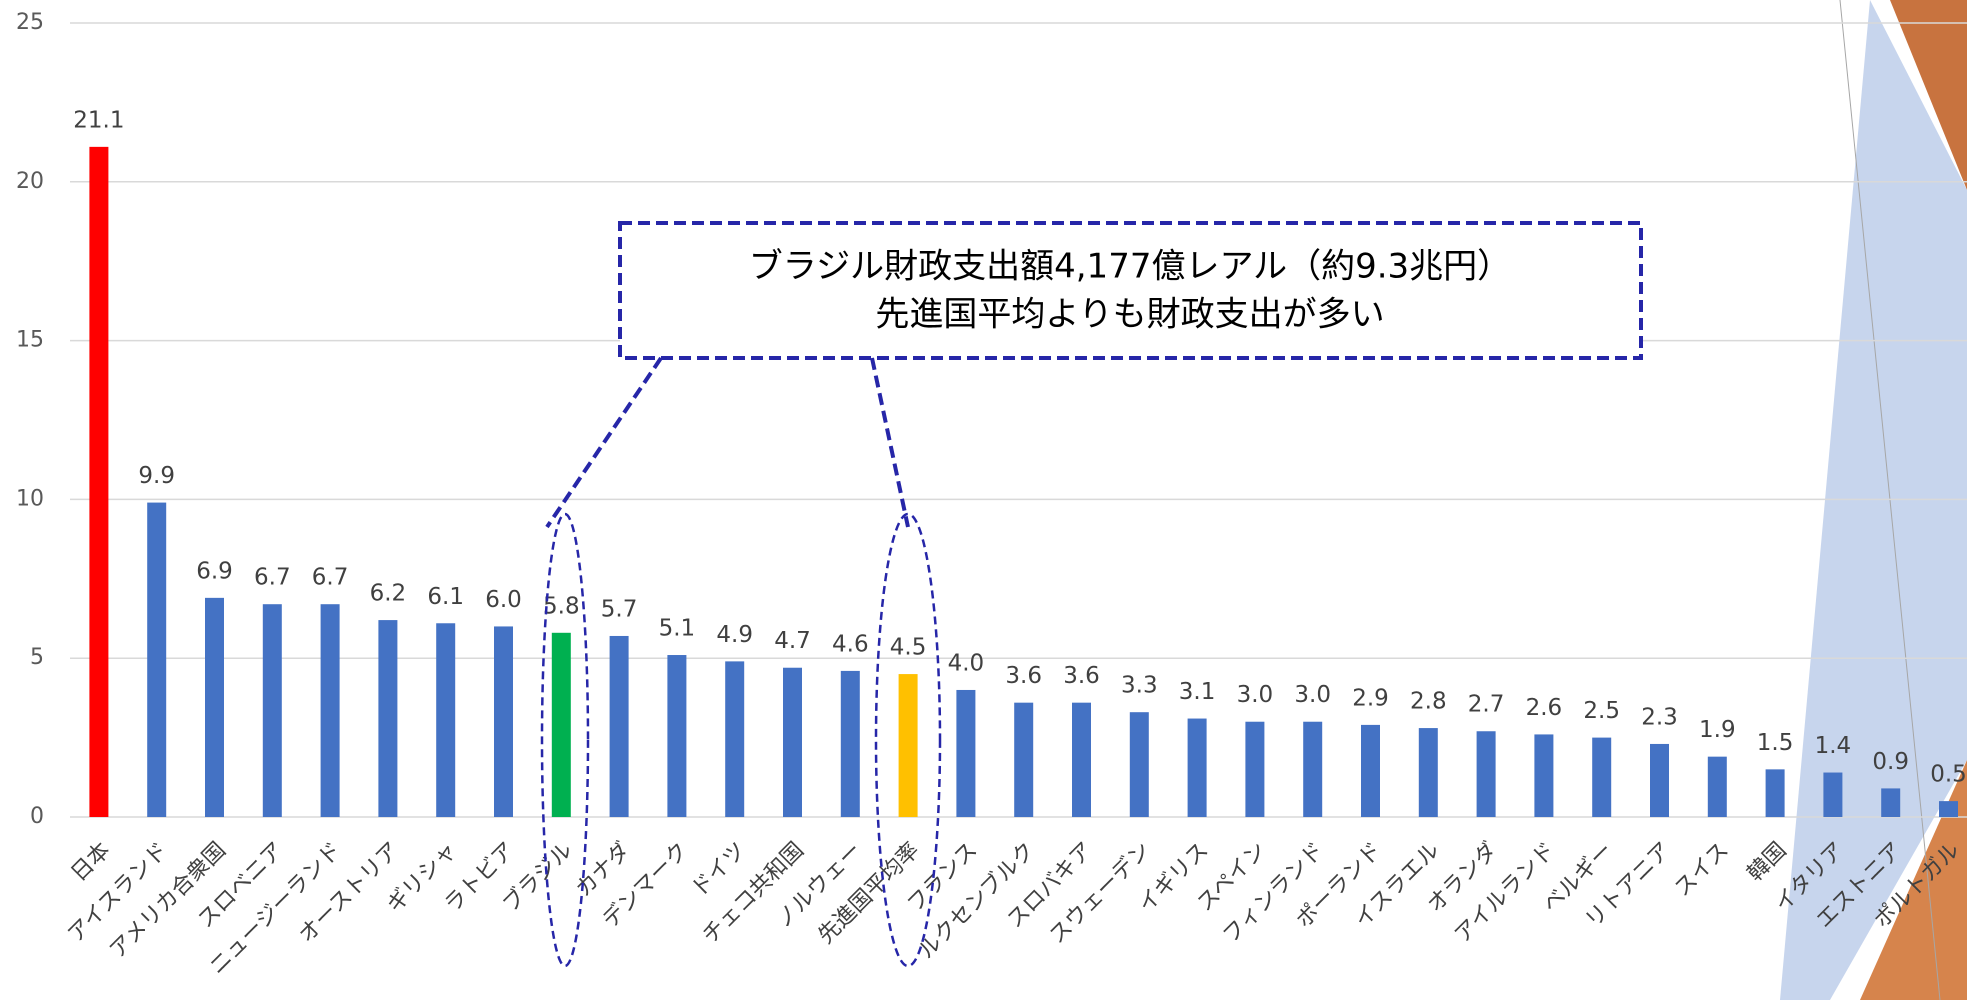 Image resolution: width=1967 pixels, height=1000 pixels. I want to click on value-label: 4.6, so click(850, 644).